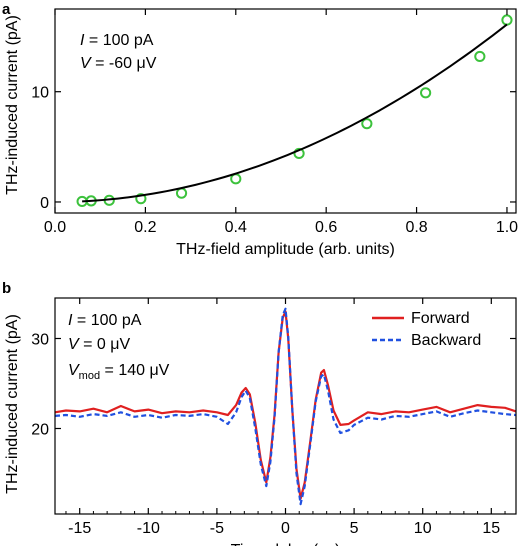  I want to click on panel-a-y-tick-label: 0, so click(44, 203).